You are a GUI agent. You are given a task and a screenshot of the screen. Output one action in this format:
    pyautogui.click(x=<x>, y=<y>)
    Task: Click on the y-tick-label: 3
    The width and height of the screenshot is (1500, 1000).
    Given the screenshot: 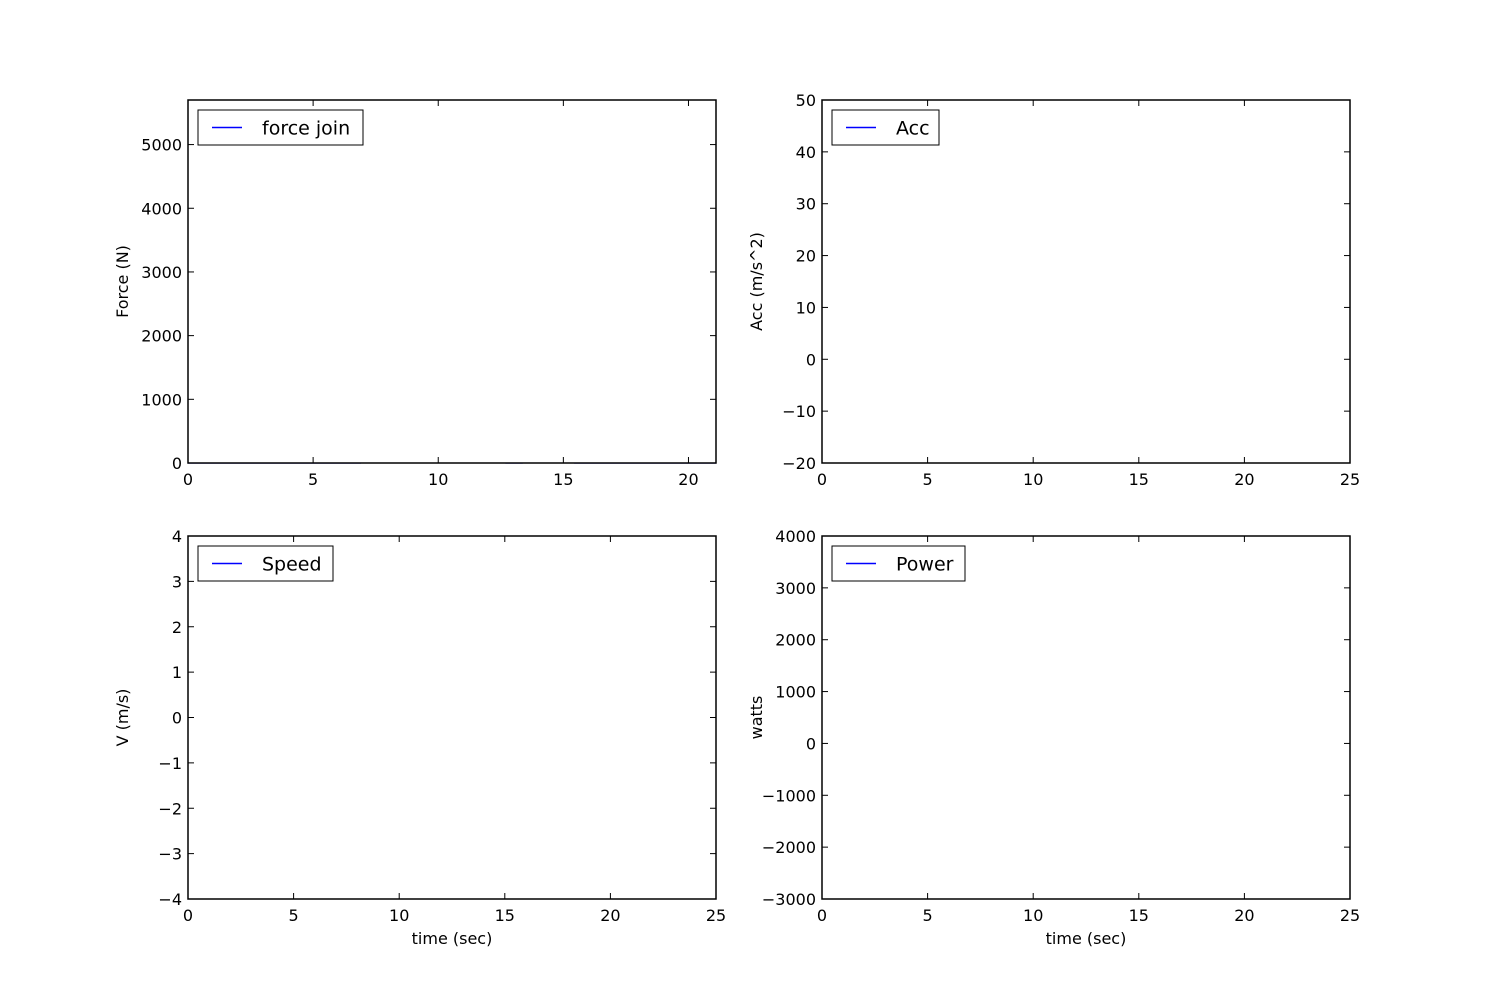 What is the action you would take?
    pyautogui.click(x=177, y=581)
    